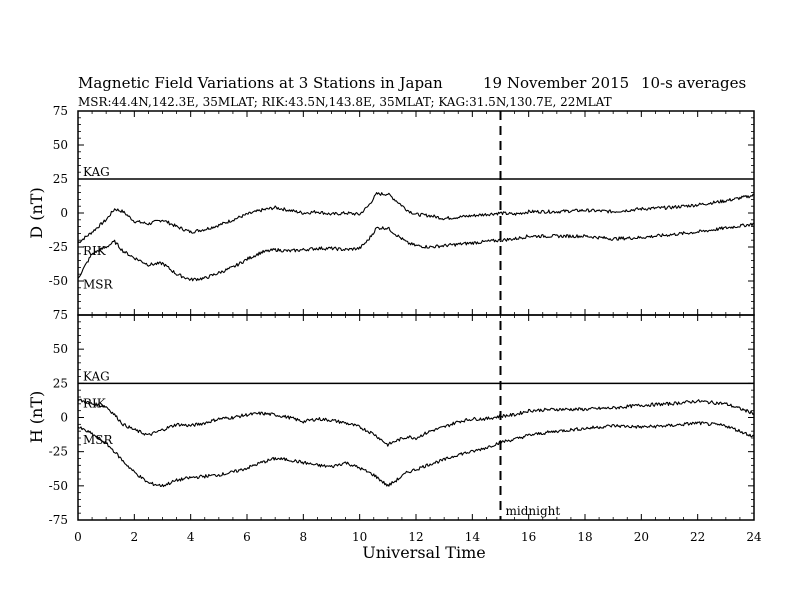  Describe the element at coordinates (359, 537) in the screenshot. I see `x-tick-label: 10` at that location.